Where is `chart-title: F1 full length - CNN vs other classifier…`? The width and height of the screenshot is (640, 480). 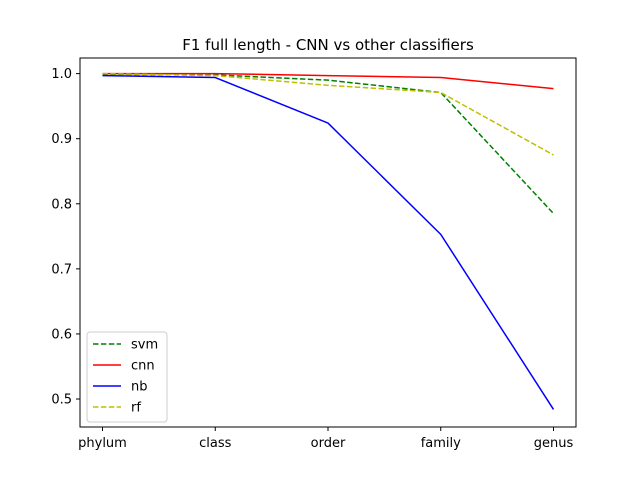
chart-title: F1 full length - CNN vs other classifier… is located at coordinates (328, 45).